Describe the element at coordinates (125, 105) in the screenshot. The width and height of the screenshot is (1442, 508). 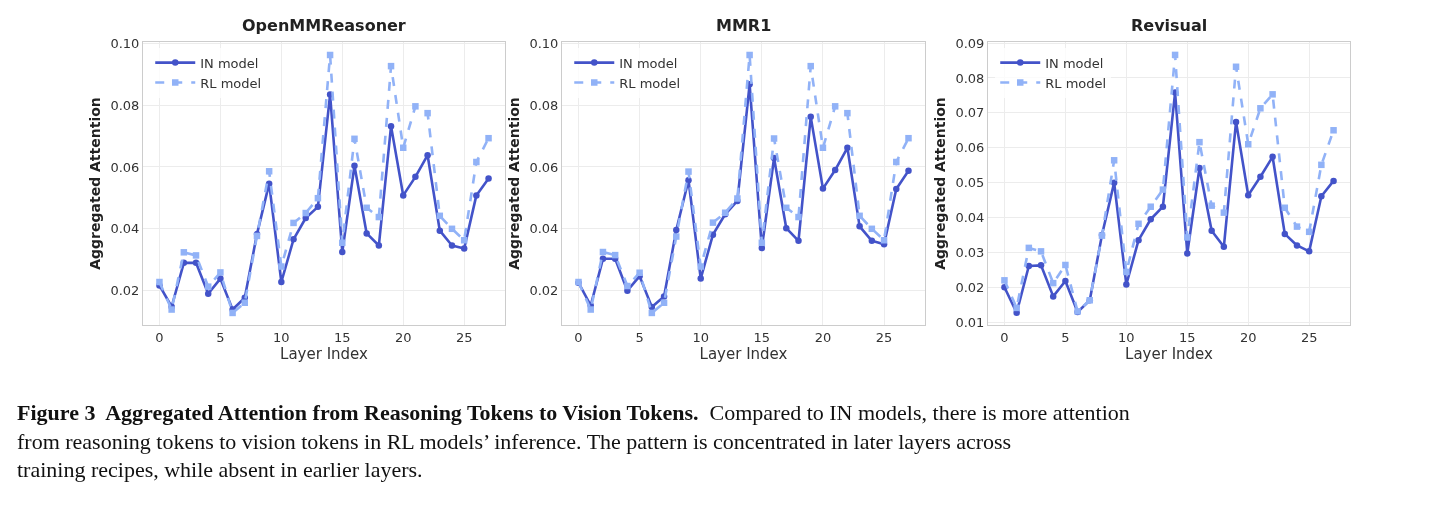
I see `y-tick-label: 0.08` at that location.